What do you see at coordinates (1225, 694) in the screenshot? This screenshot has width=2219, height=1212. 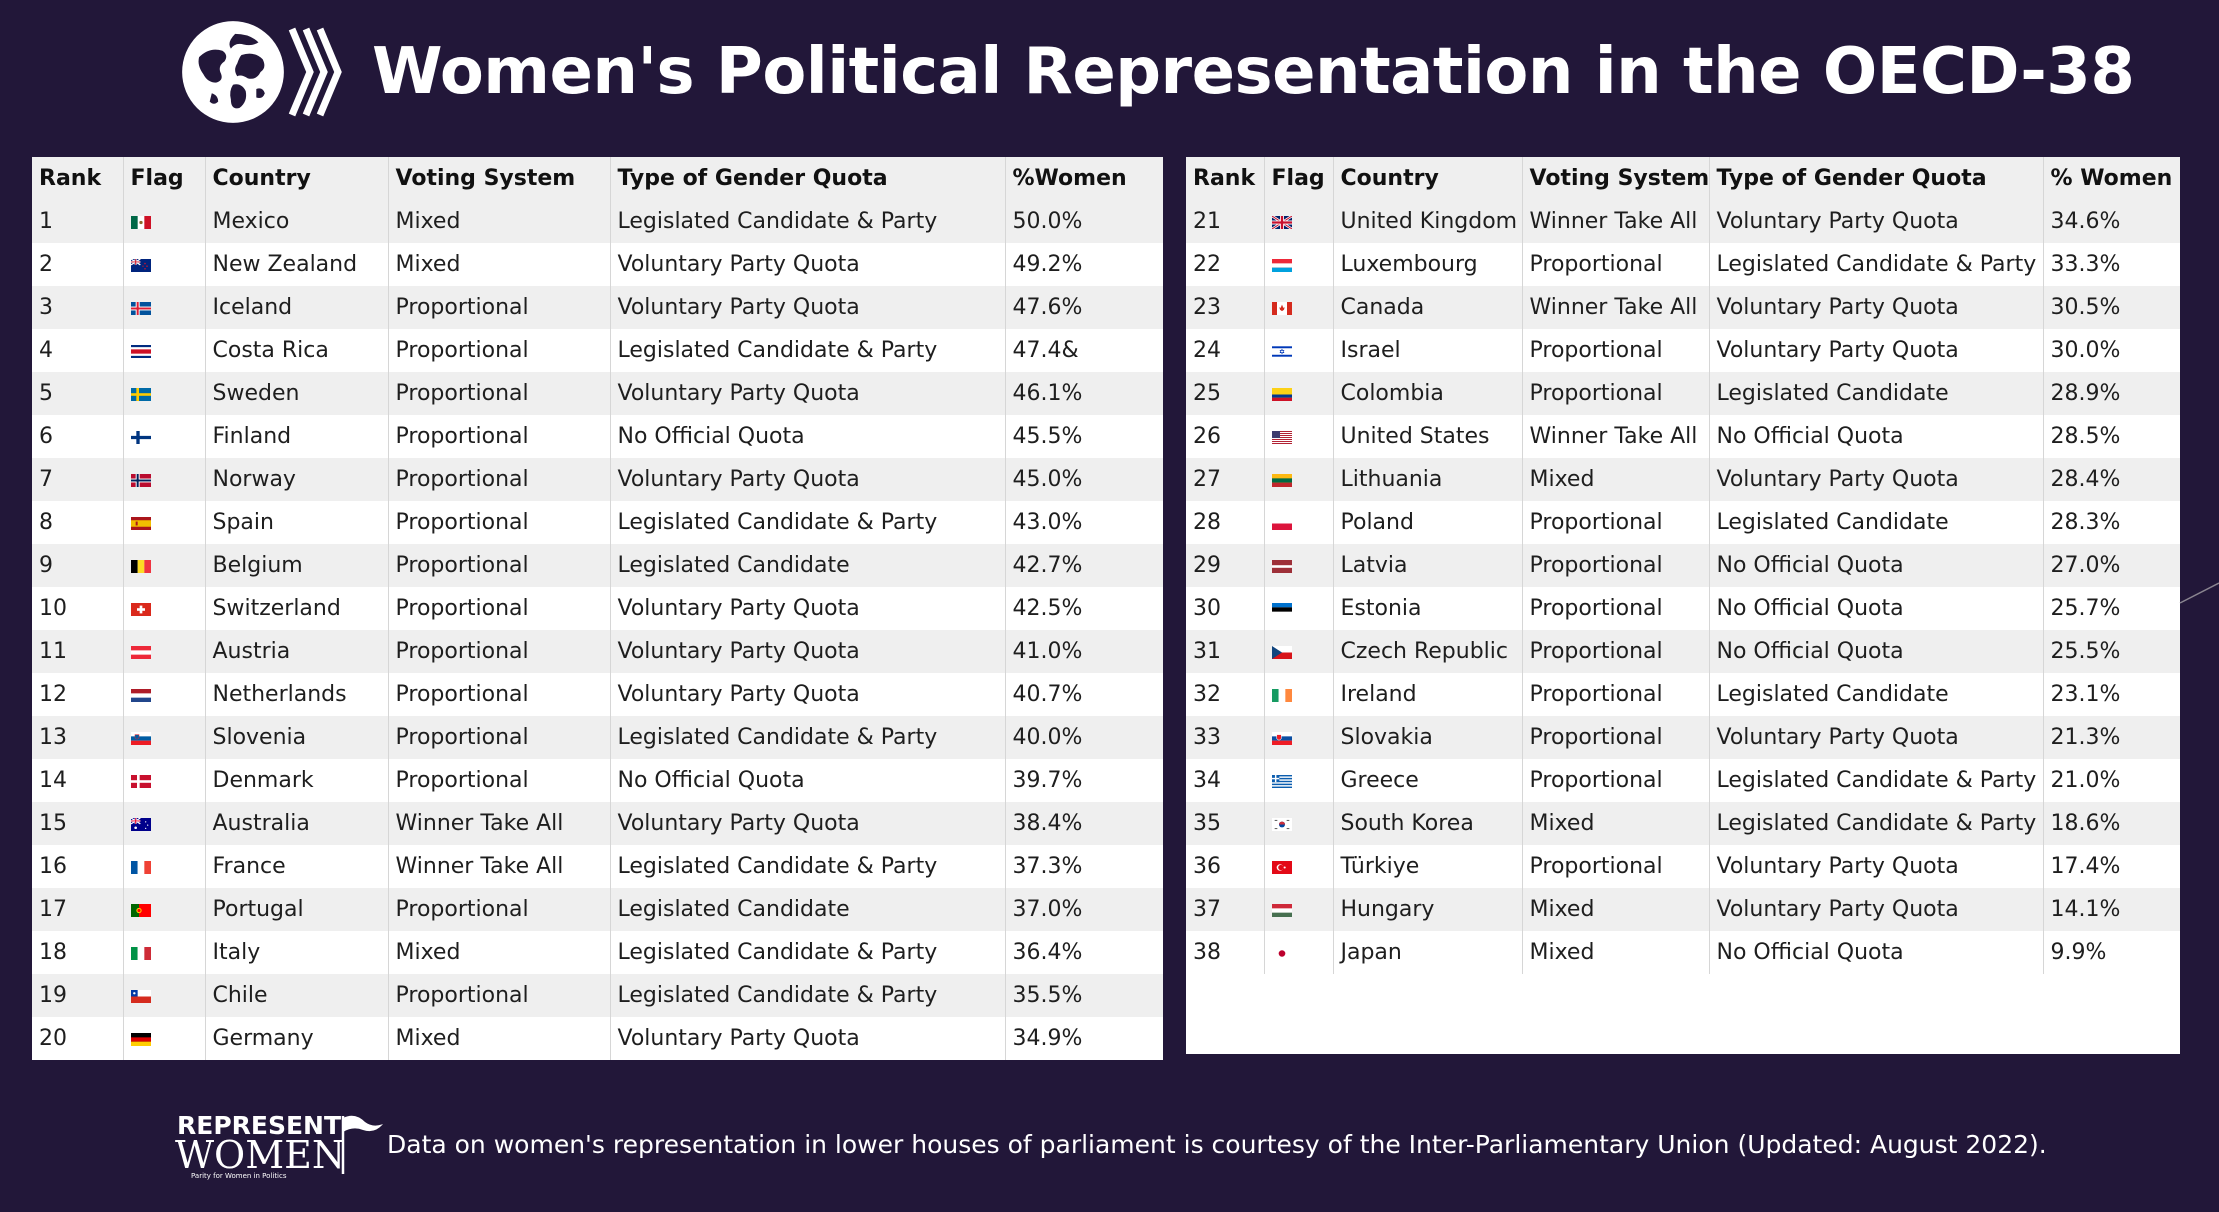 I see `rank-cell: 32` at bounding box center [1225, 694].